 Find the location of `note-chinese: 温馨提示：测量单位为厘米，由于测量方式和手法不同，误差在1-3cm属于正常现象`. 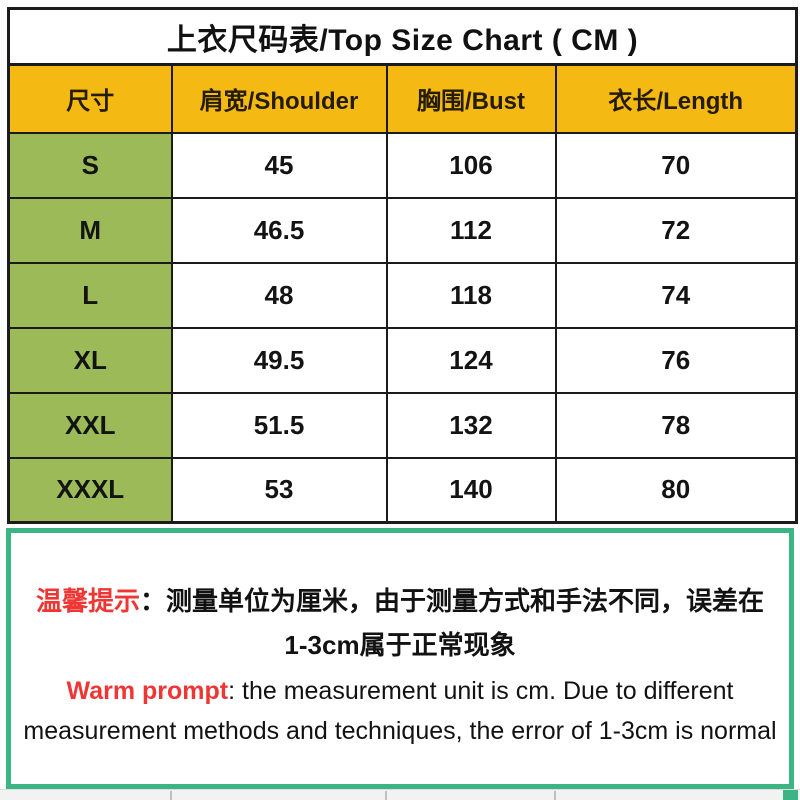

note-chinese: 温馨提示：测量单位为厘米，由于测量方式和手法不同，误差在1-3cm属于正常现象 is located at coordinates (400, 623).